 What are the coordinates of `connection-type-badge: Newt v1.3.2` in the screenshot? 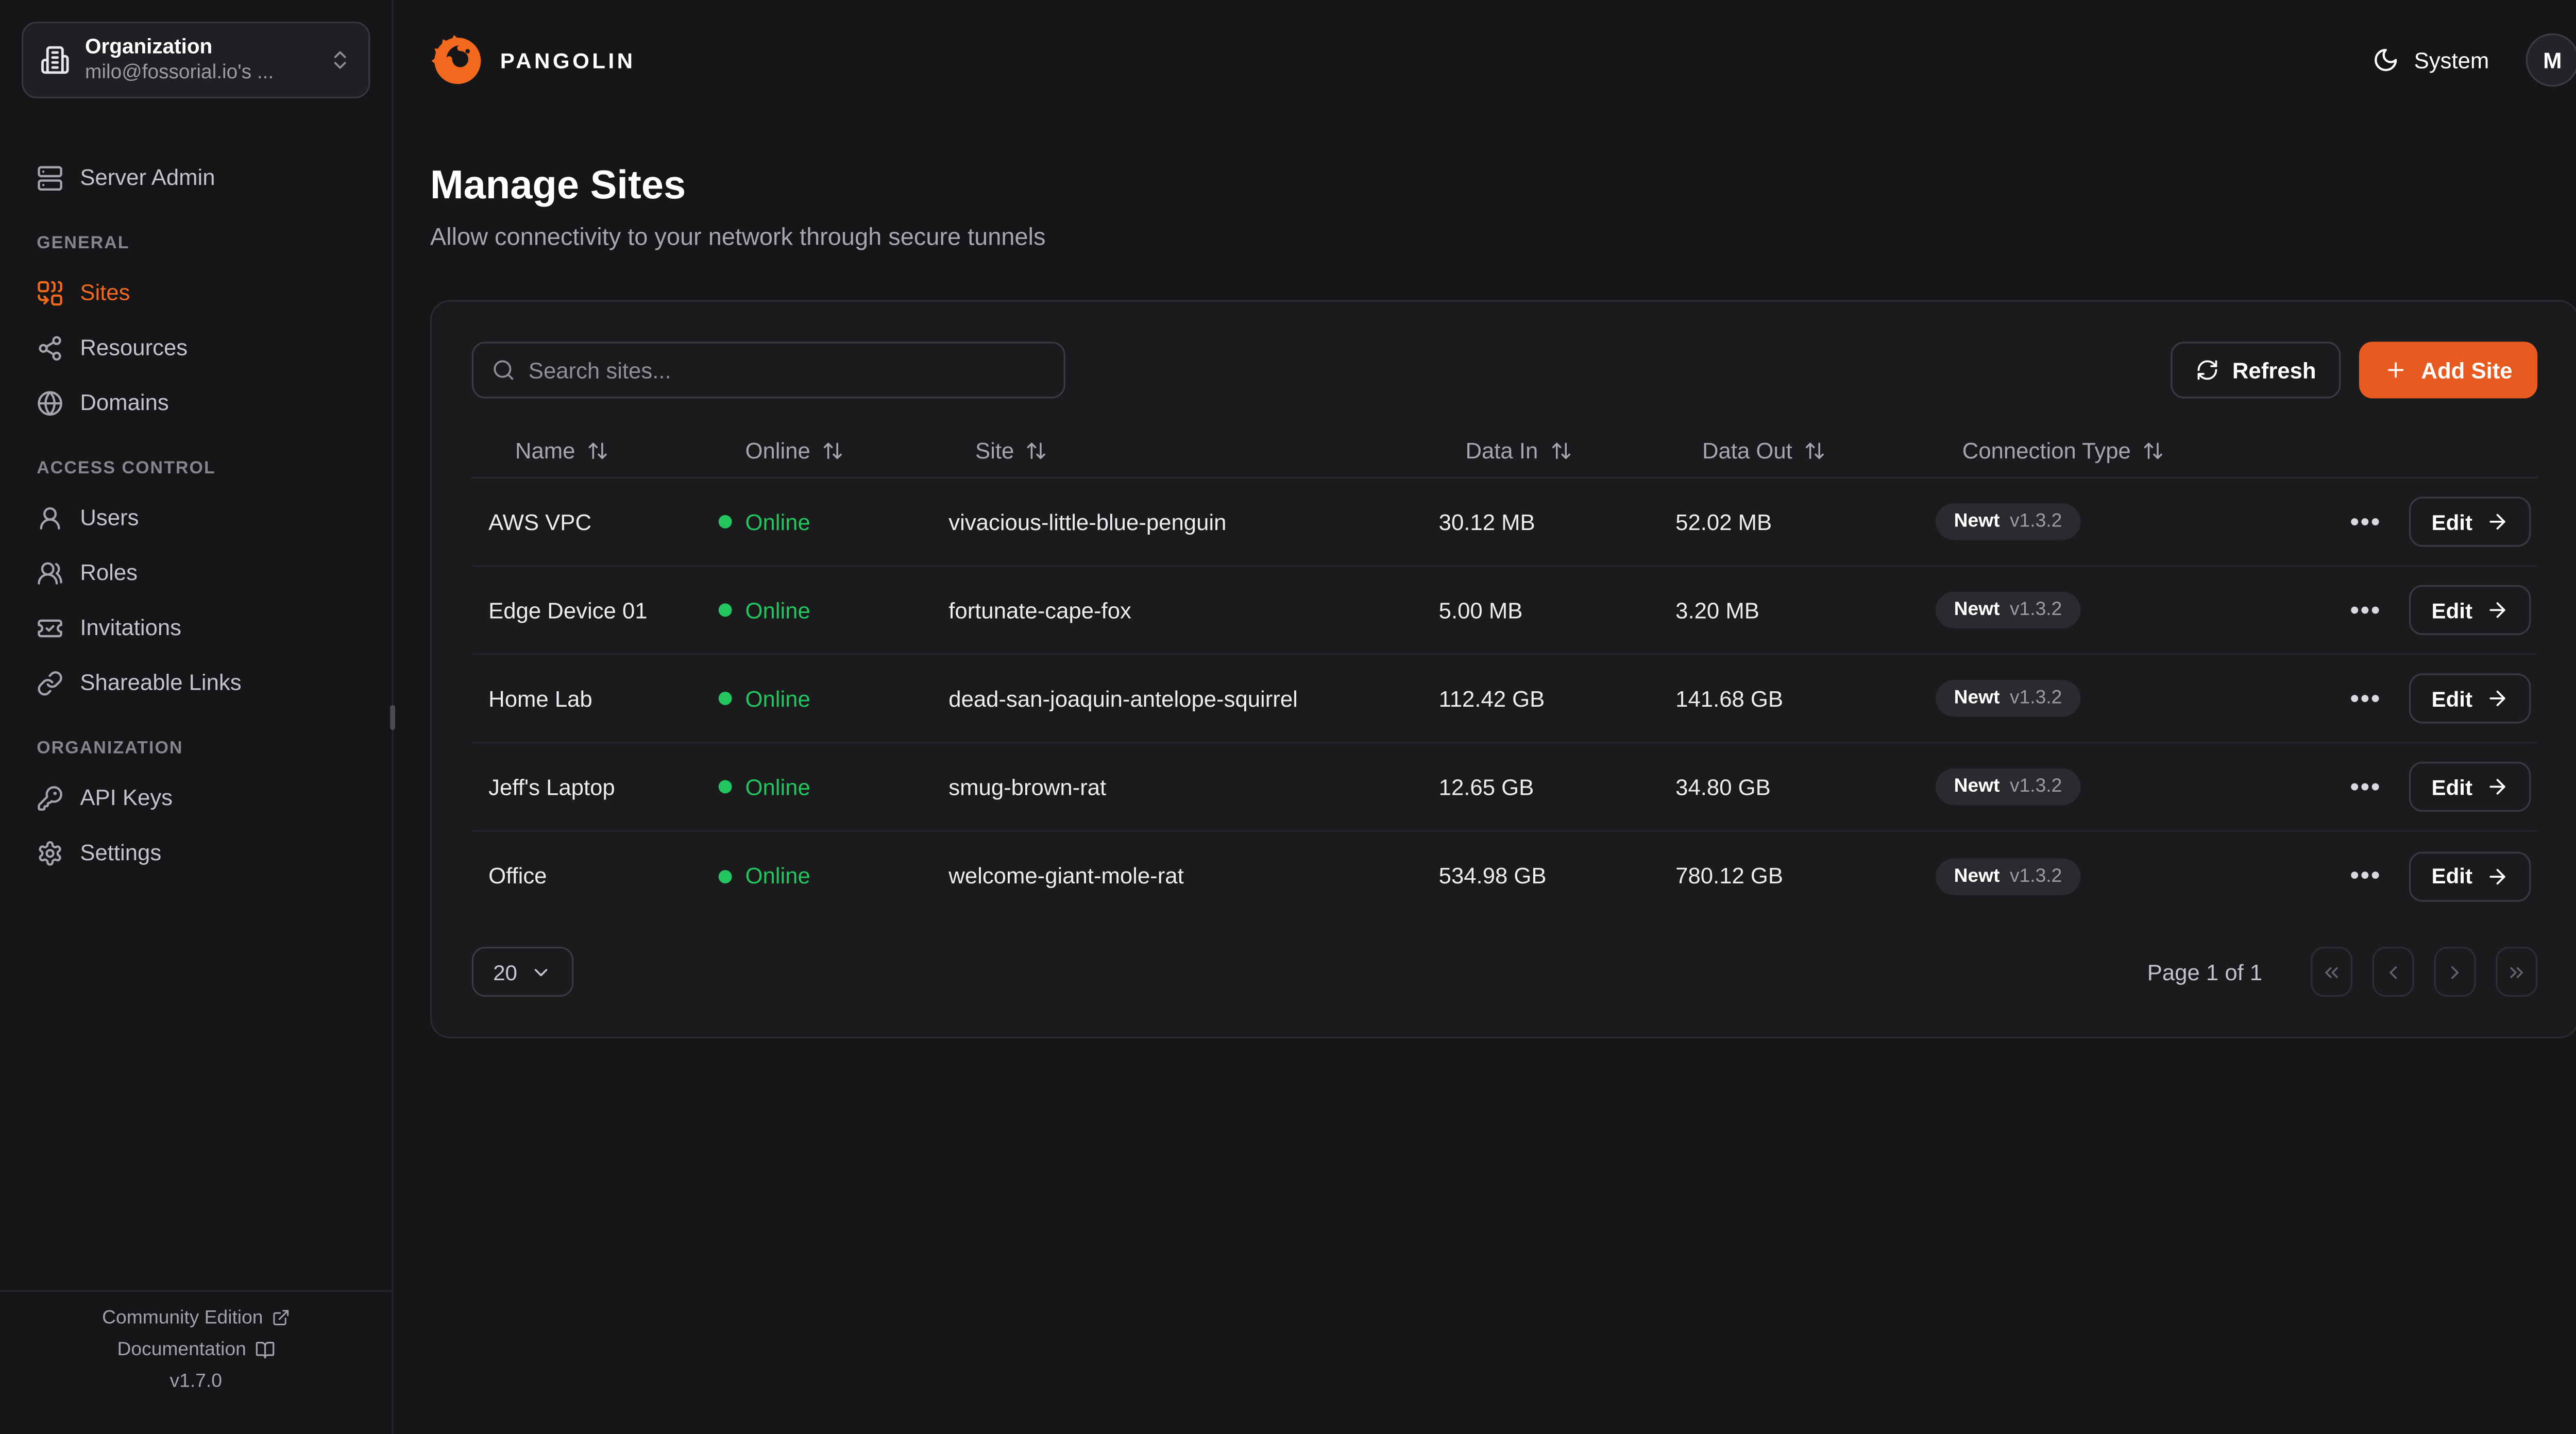 It's located at (2007, 609).